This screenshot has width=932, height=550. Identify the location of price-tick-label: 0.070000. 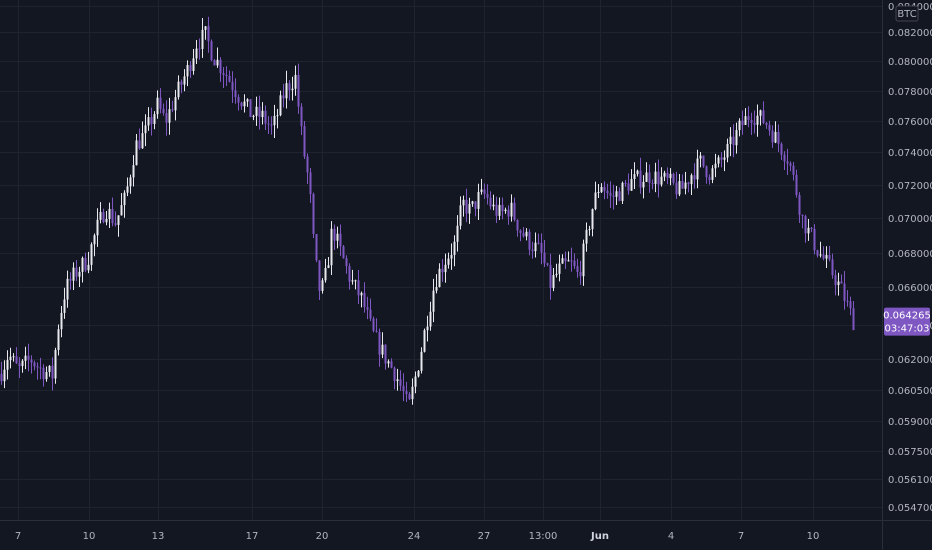
(910, 219).